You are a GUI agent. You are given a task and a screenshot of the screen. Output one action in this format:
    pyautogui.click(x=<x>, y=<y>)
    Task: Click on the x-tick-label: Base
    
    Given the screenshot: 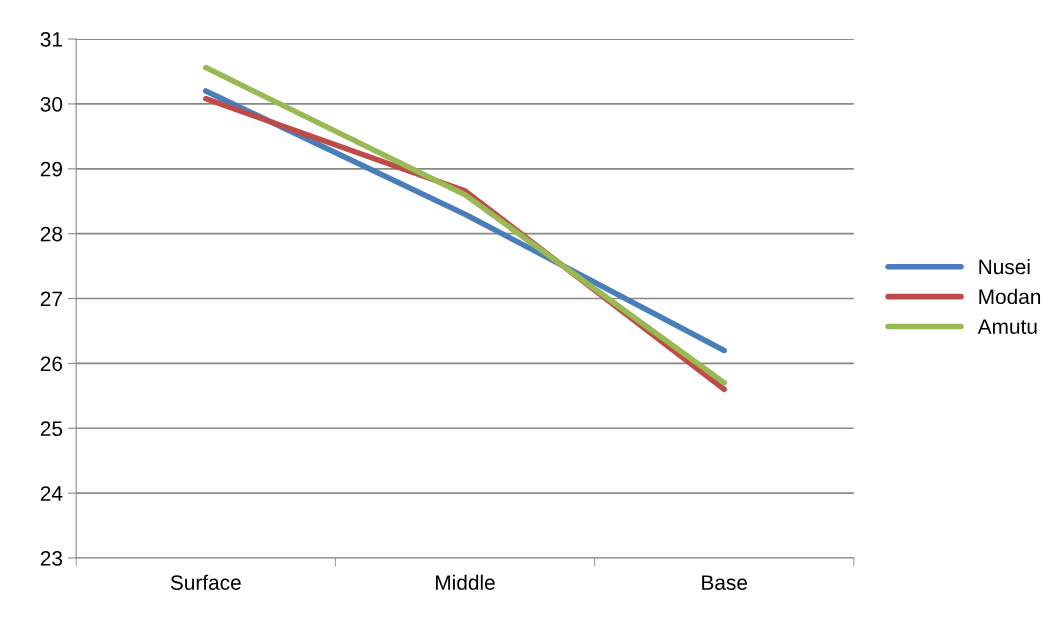 What is the action you would take?
    pyautogui.click(x=725, y=582)
    